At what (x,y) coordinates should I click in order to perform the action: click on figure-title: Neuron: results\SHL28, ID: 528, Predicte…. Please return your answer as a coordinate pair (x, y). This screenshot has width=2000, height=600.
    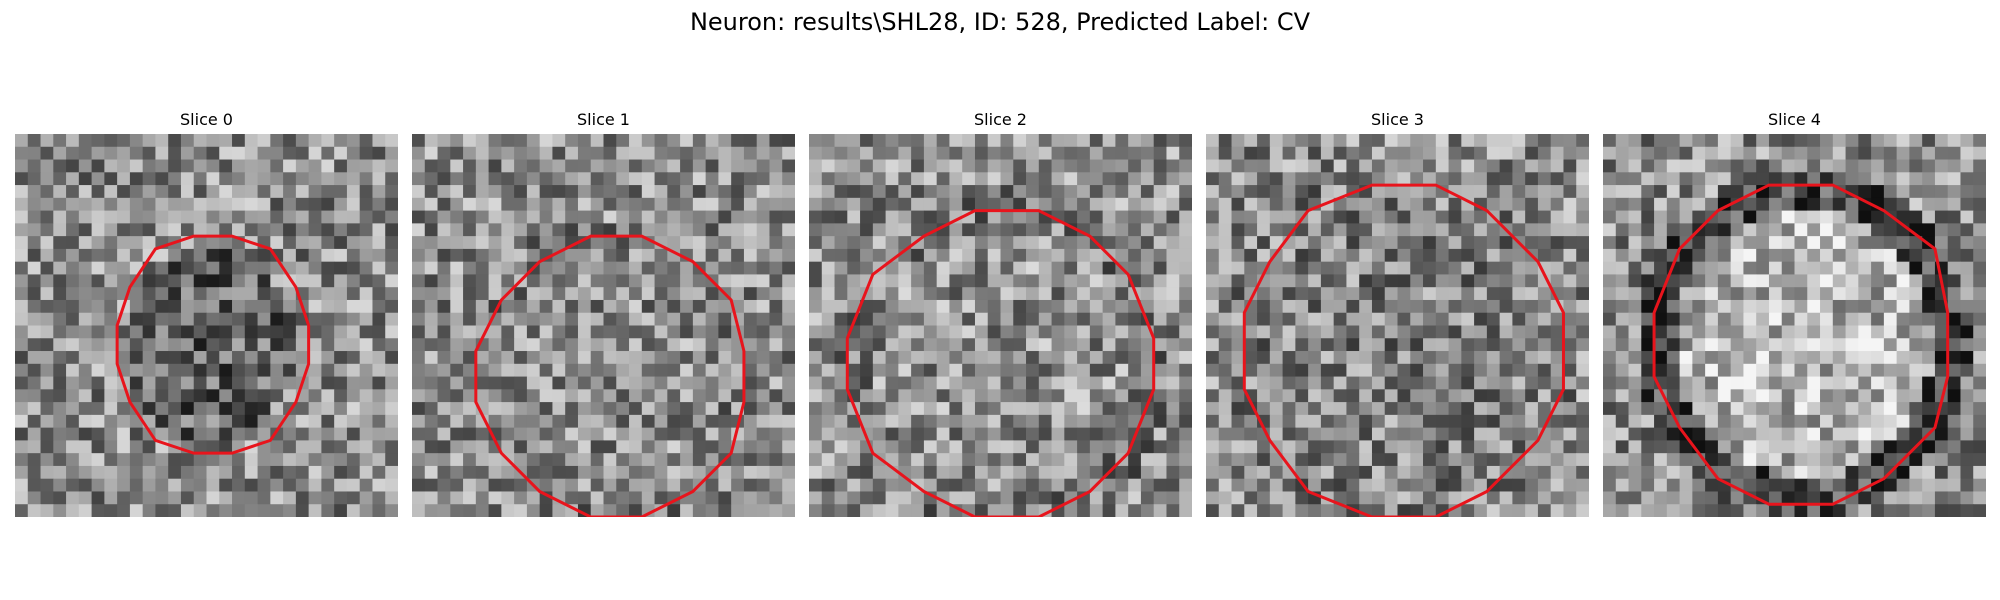
    Looking at the image, I should click on (1000, 22).